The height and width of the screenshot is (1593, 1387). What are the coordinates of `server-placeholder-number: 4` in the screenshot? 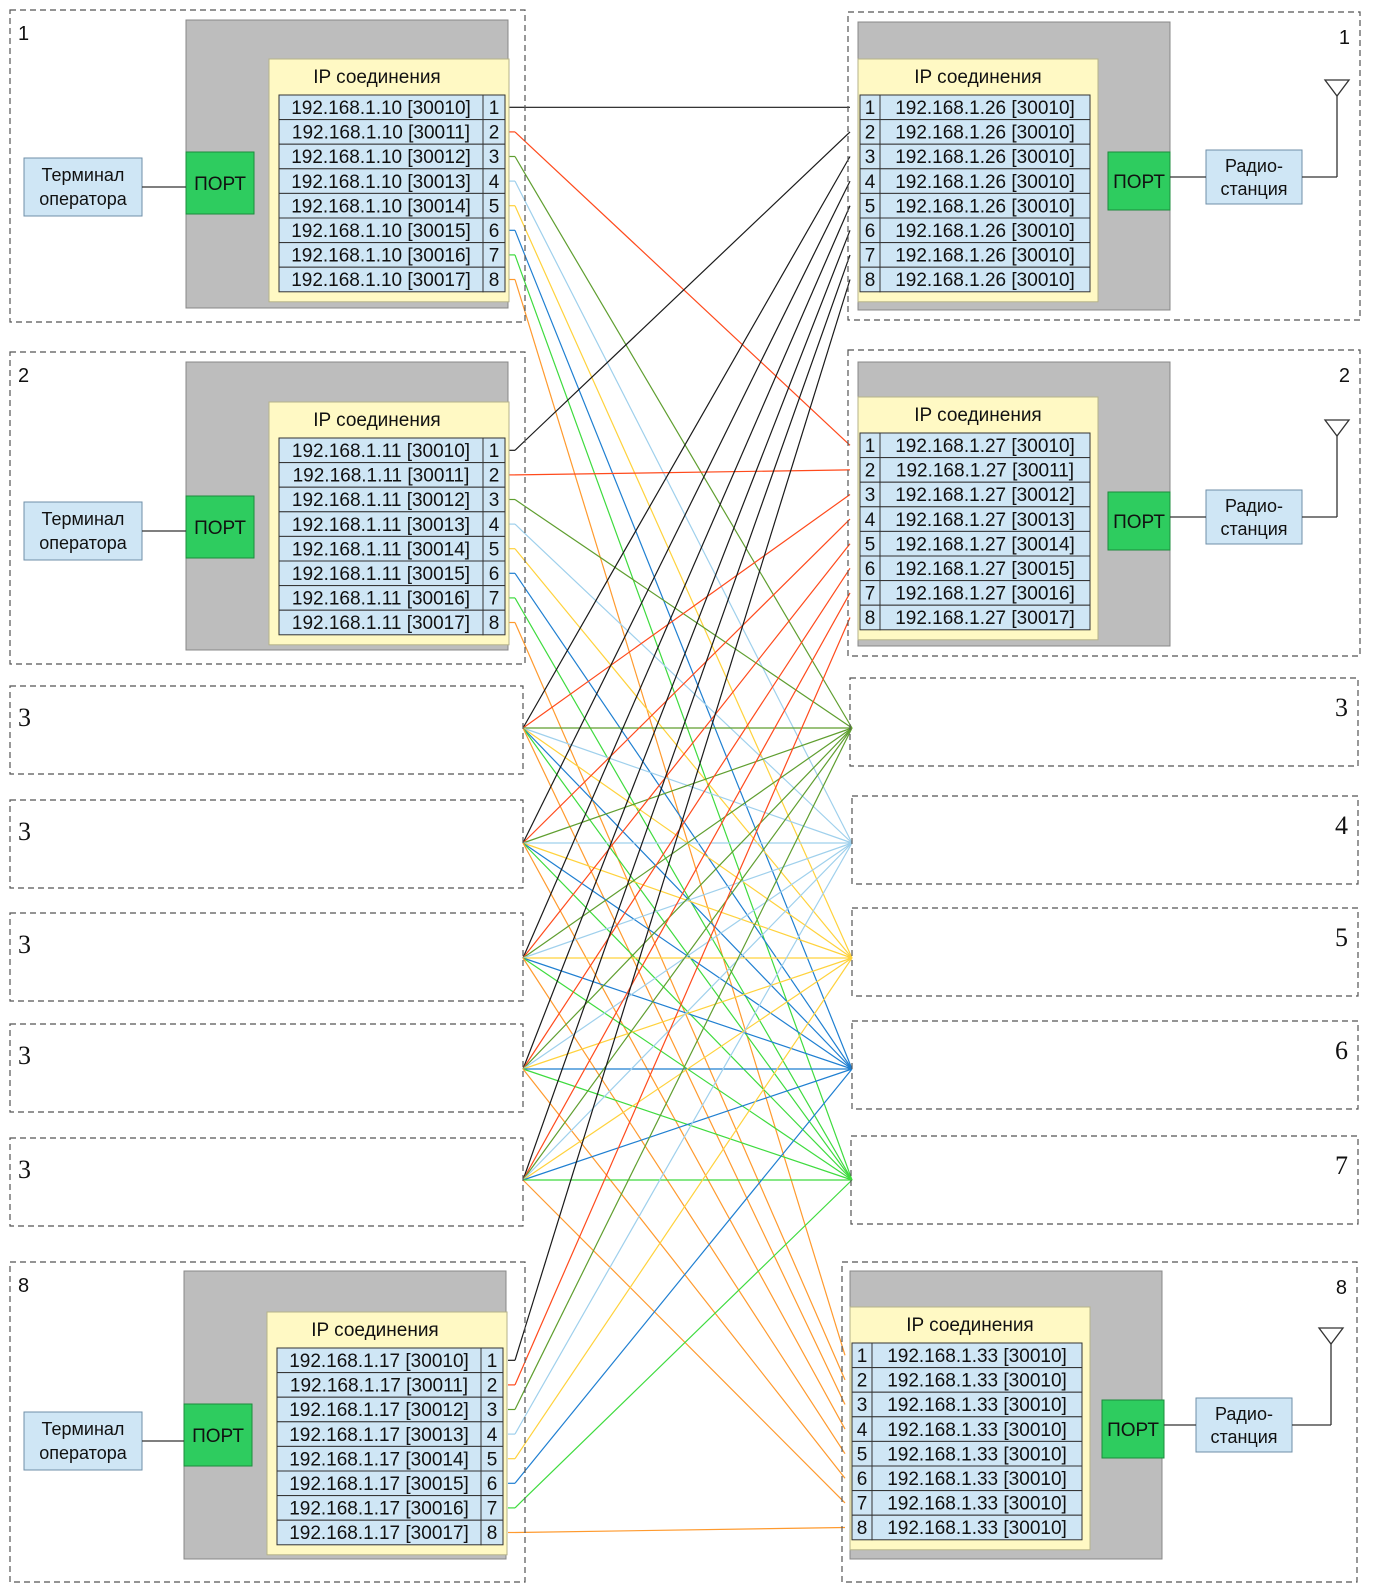 It's located at (1341, 825).